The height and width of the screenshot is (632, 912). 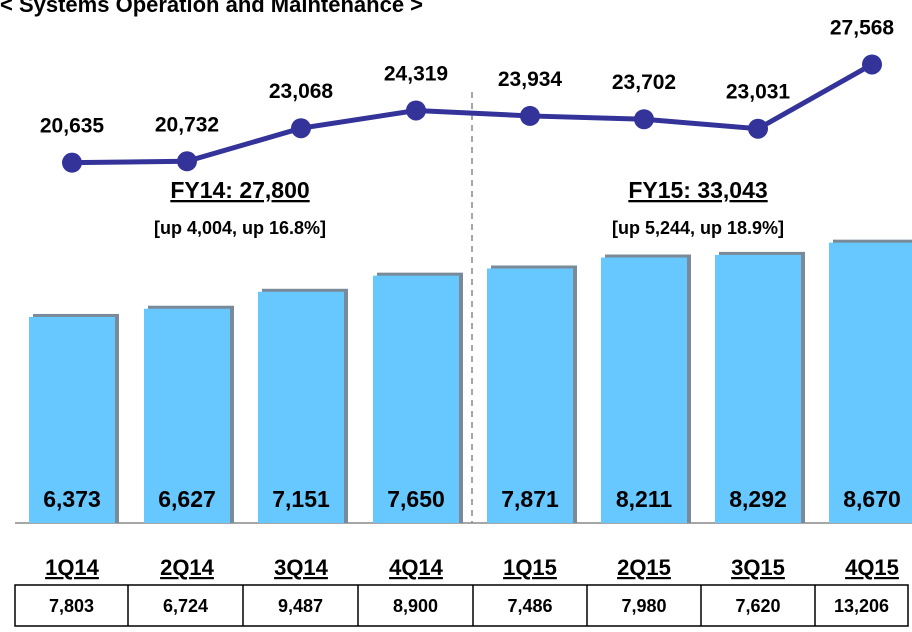 What do you see at coordinates (185, 606) in the screenshot?
I see `table-cell: 6,724` at bounding box center [185, 606].